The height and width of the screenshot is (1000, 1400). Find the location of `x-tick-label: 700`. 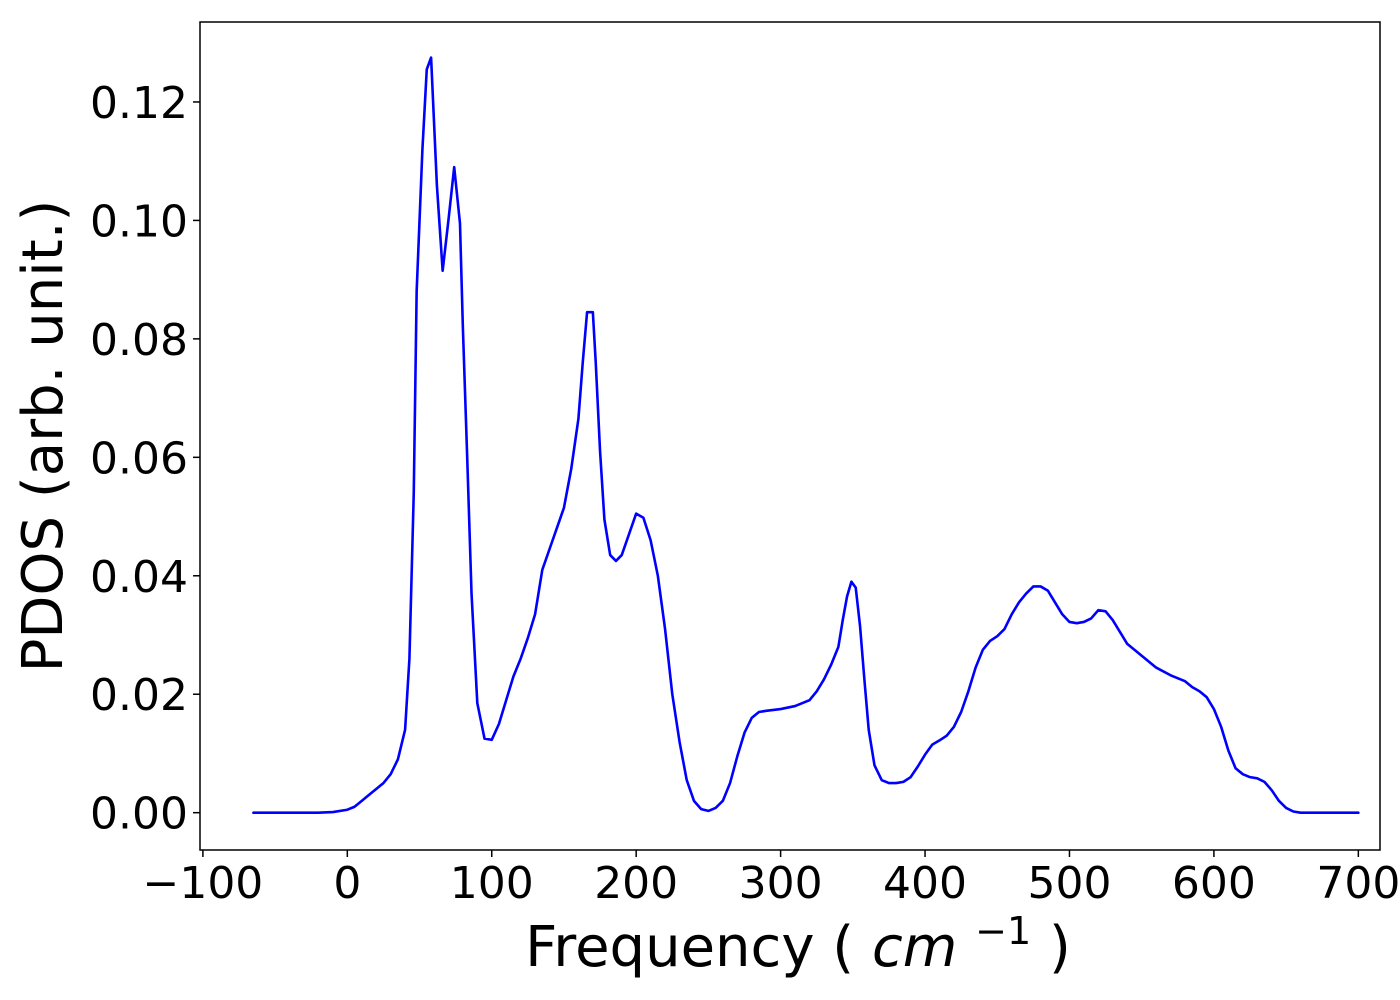

x-tick-label: 700 is located at coordinates (1358, 883).